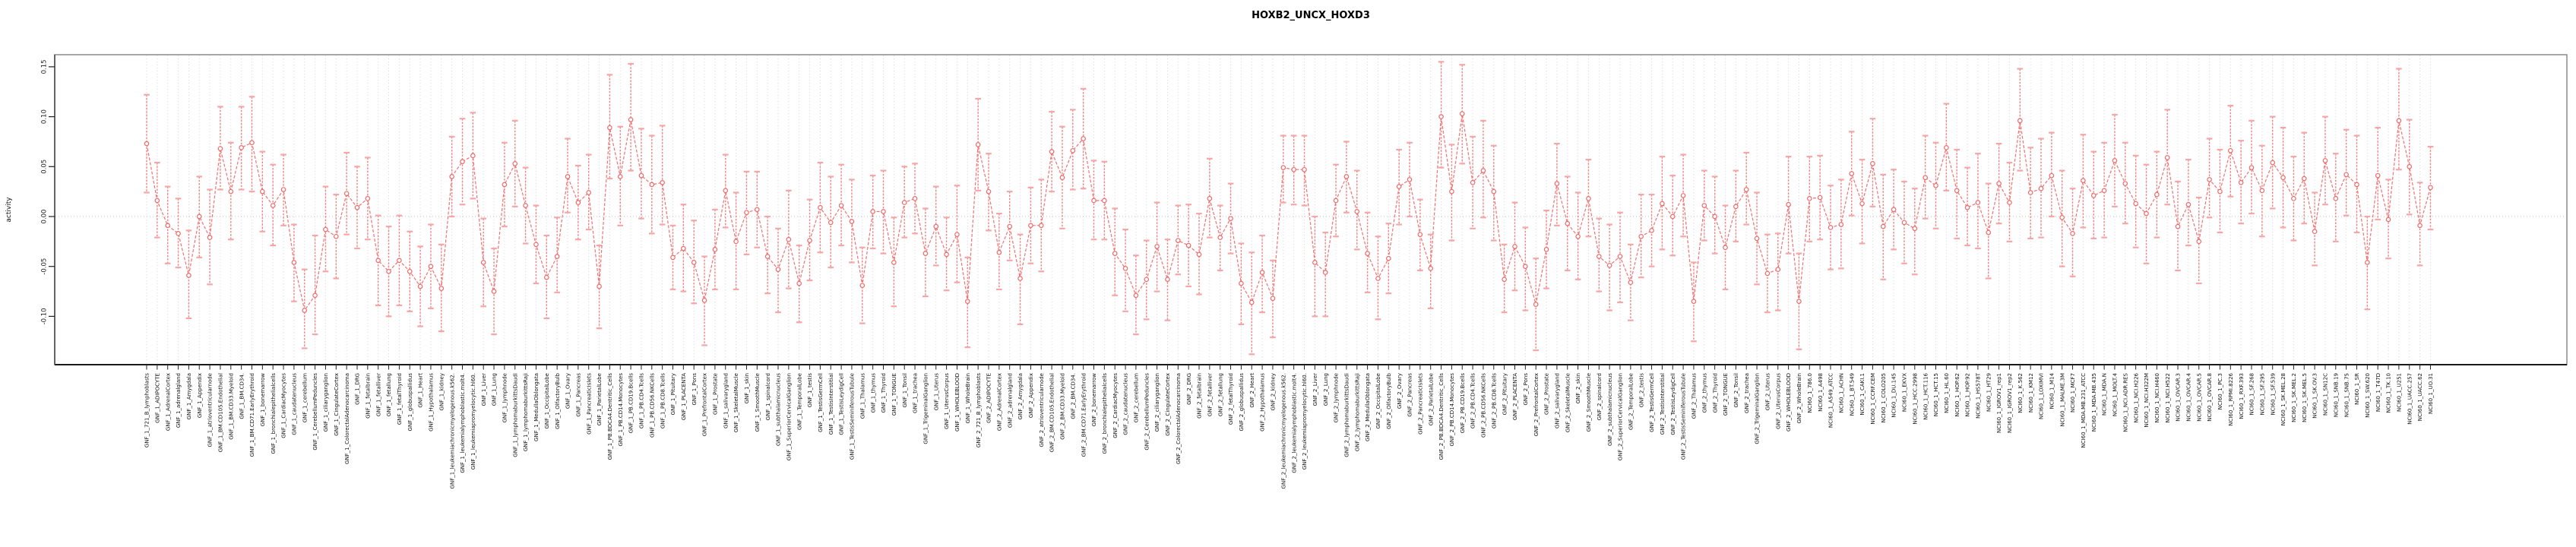 Image resolution: width=2576 pixels, height=547 pixels. I want to click on x-tick-label: NCI60_1_CAKI.1, so click(1862, 394).